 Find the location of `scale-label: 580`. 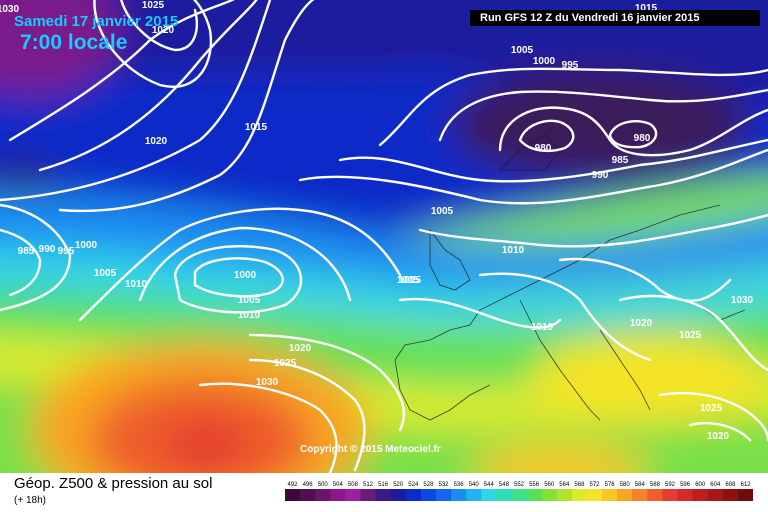

scale-label: 580 is located at coordinates (625, 485).